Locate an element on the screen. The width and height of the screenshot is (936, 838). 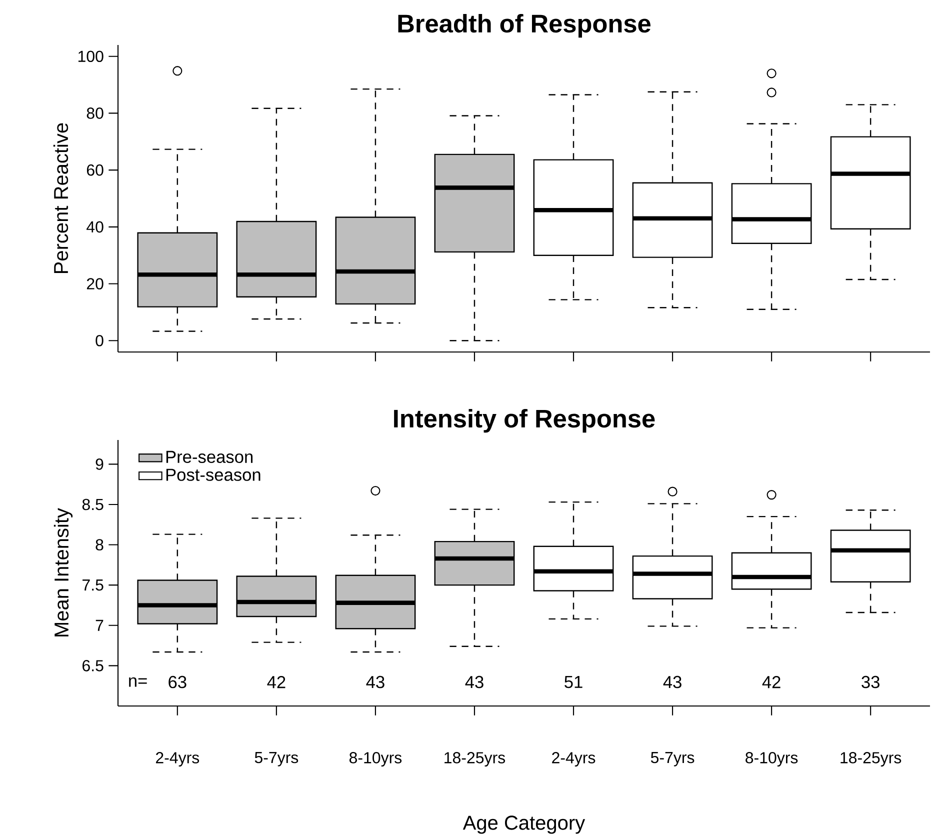
y-tick-label: 40 is located at coordinates (95, 227).